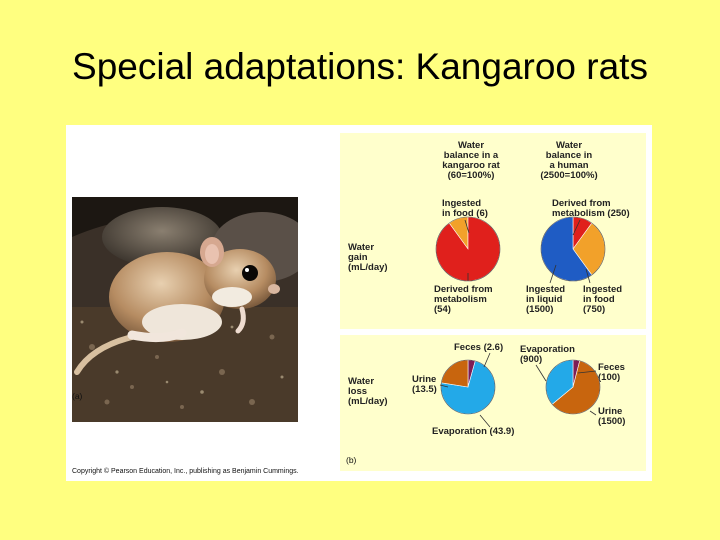 The image size is (720, 540). What do you see at coordinates (569, 175) in the screenshot?
I see `human-title-line-4: (2500=100%)` at bounding box center [569, 175].